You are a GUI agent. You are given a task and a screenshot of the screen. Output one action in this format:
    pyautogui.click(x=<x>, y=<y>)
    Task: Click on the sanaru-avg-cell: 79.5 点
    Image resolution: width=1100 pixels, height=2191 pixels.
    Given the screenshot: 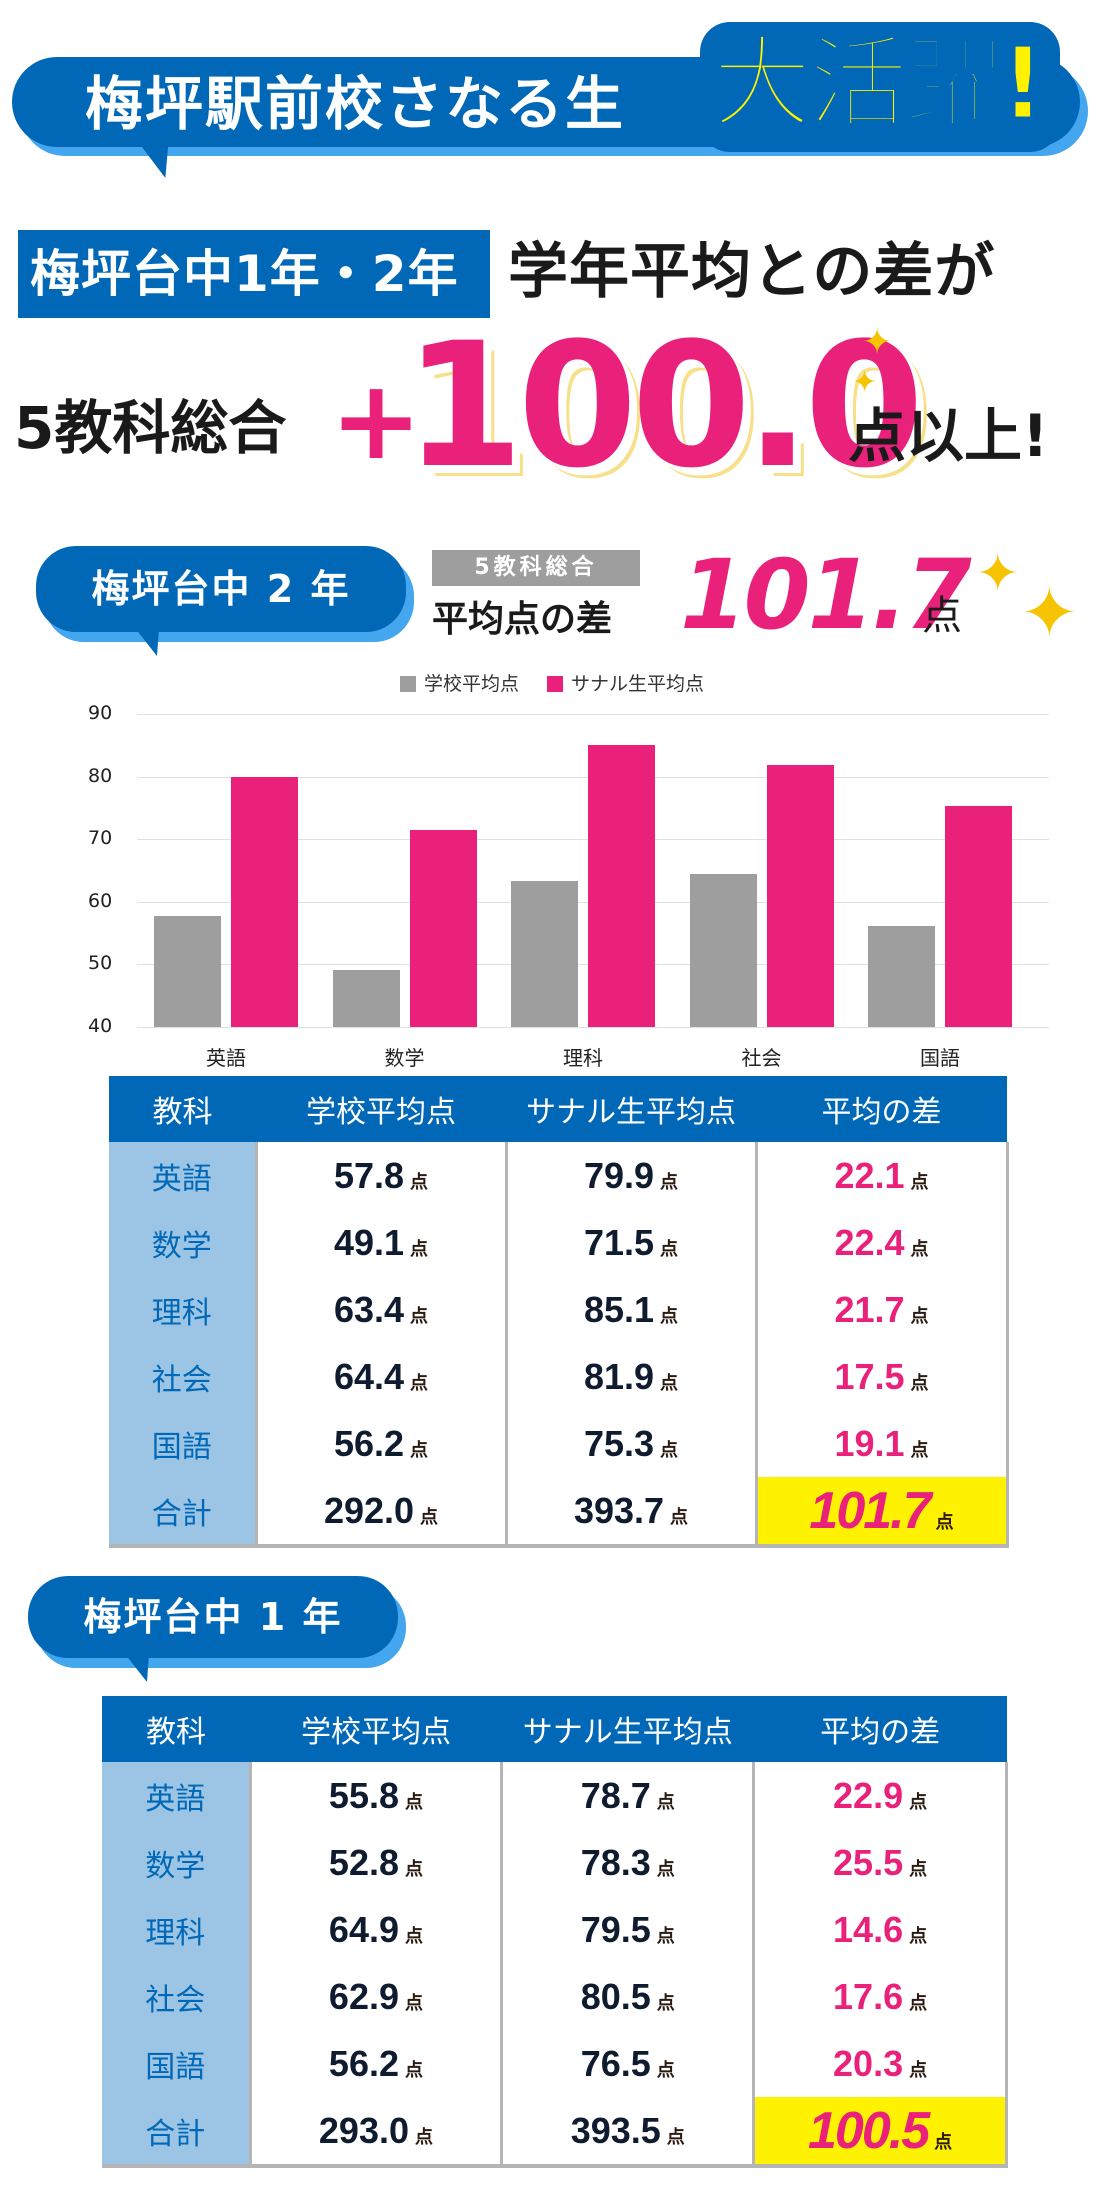 What is the action you would take?
    pyautogui.click(x=627, y=1929)
    